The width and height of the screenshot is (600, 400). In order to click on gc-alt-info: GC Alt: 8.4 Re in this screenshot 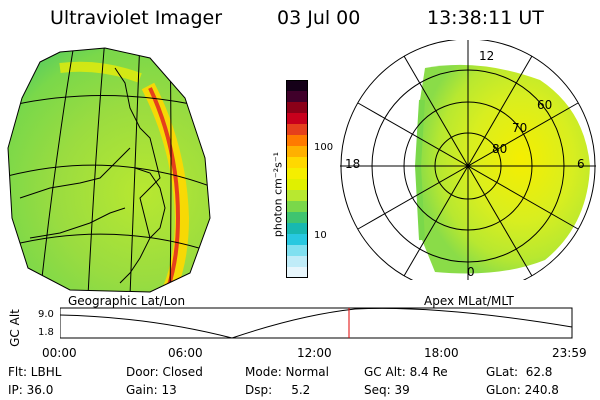, I will do `click(406, 372)`.